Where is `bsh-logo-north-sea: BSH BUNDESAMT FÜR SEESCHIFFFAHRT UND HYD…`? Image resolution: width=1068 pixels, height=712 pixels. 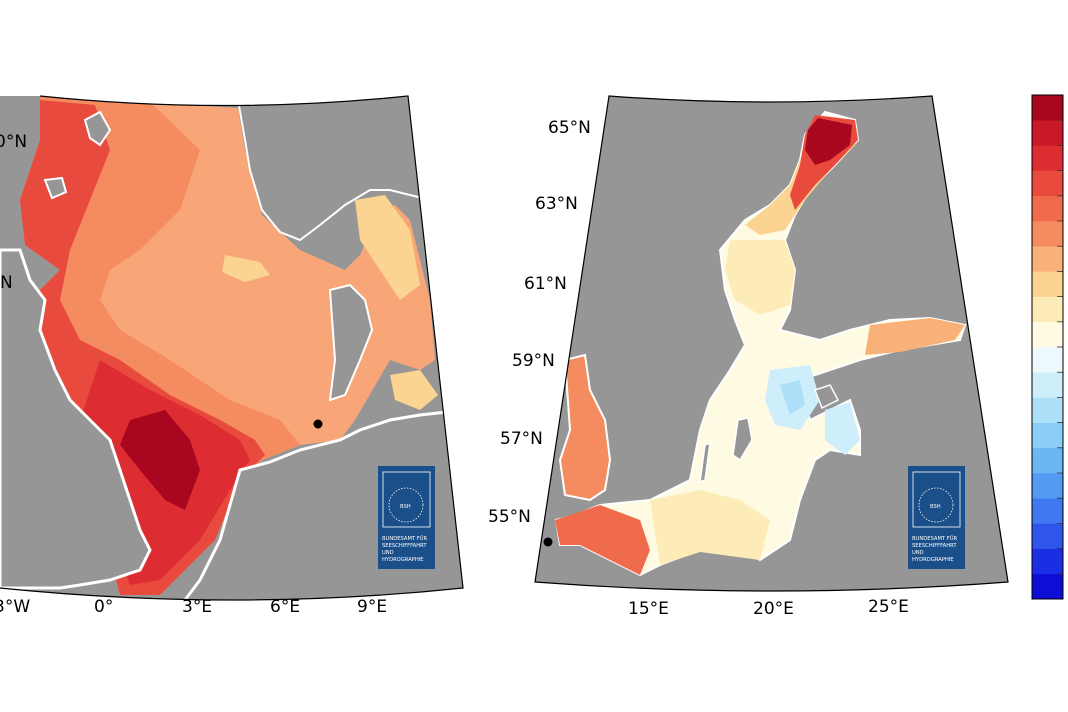 bsh-logo-north-sea: BSH BUNDESAMT FÜR SEESCHIFFFAHRT UND HYD… is located at coordinates (406, 517).